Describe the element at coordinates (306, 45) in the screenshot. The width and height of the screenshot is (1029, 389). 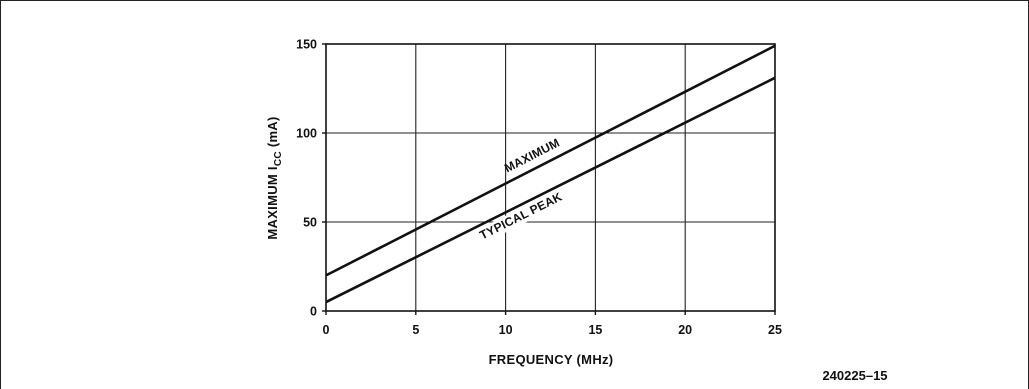
I see `y-tick-label: 150` at that location.